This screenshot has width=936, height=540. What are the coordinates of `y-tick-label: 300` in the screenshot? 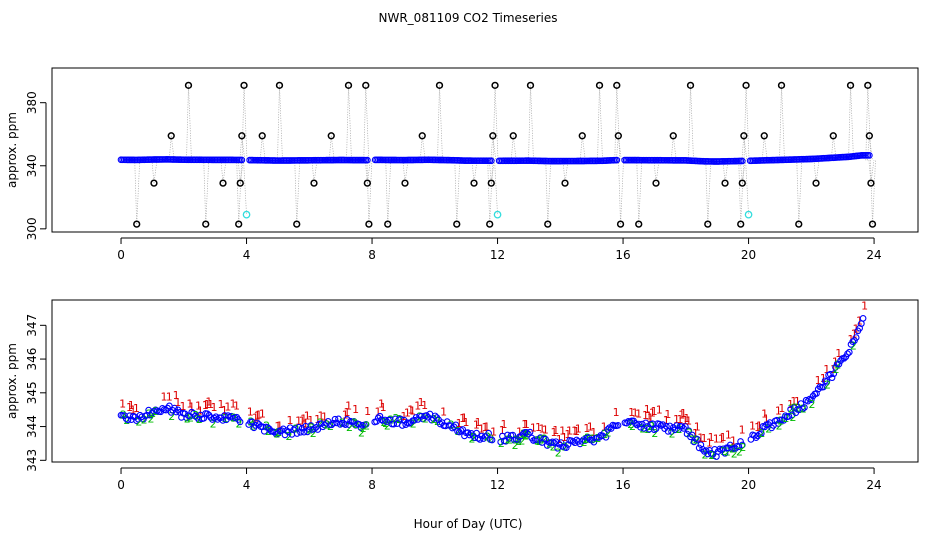 It's located at (32, 228).